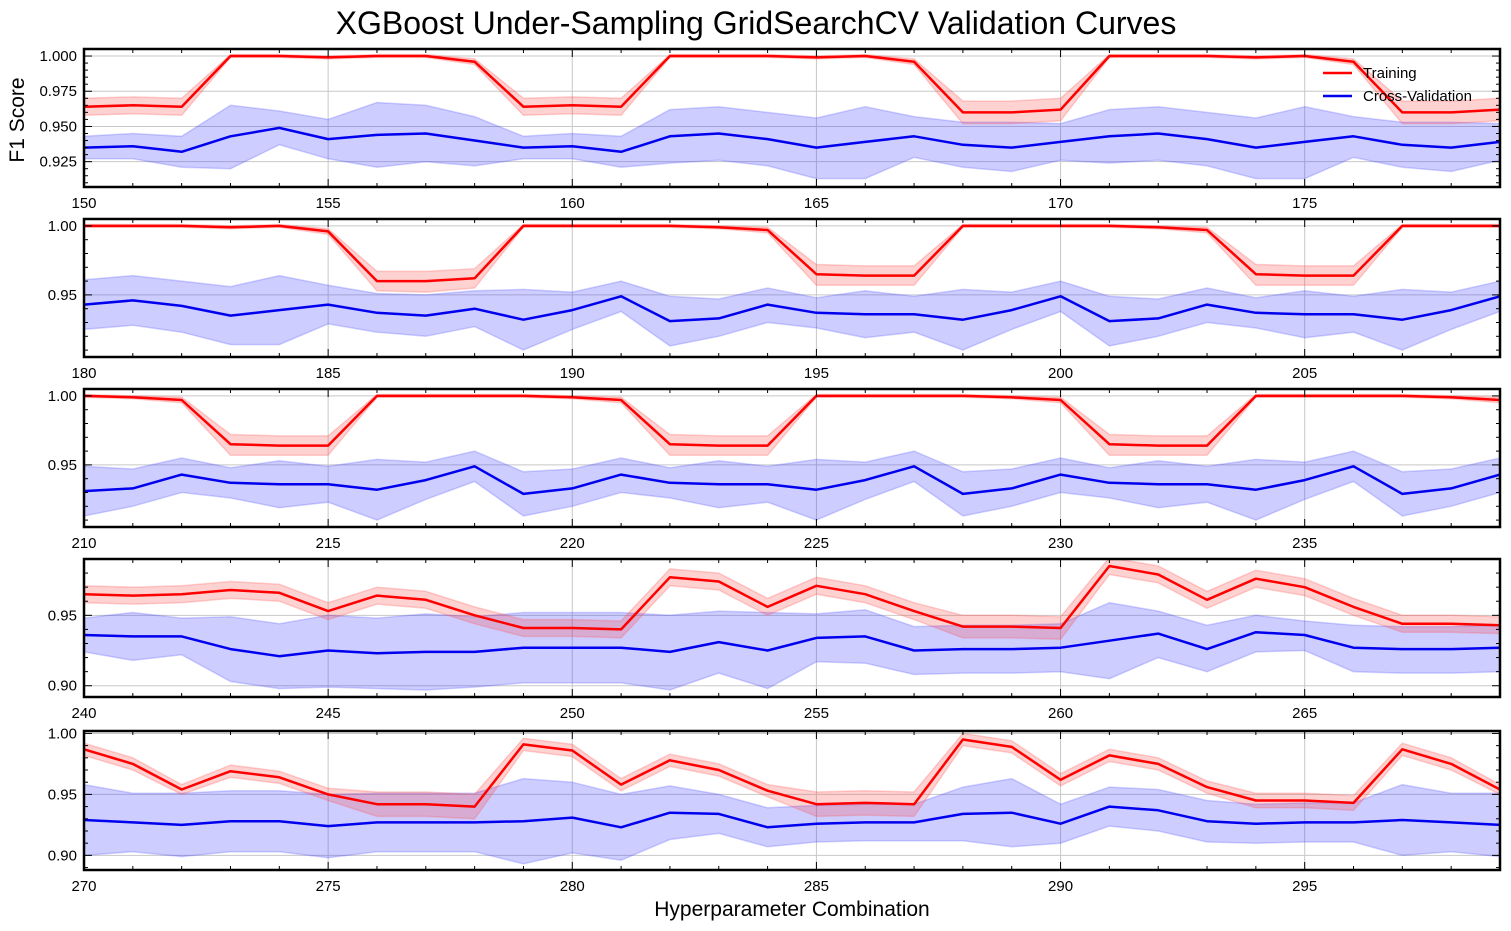 The width and height of the screenshot is (1511, 931). I want to click on x-tick-label: 275, so click(328, 886).